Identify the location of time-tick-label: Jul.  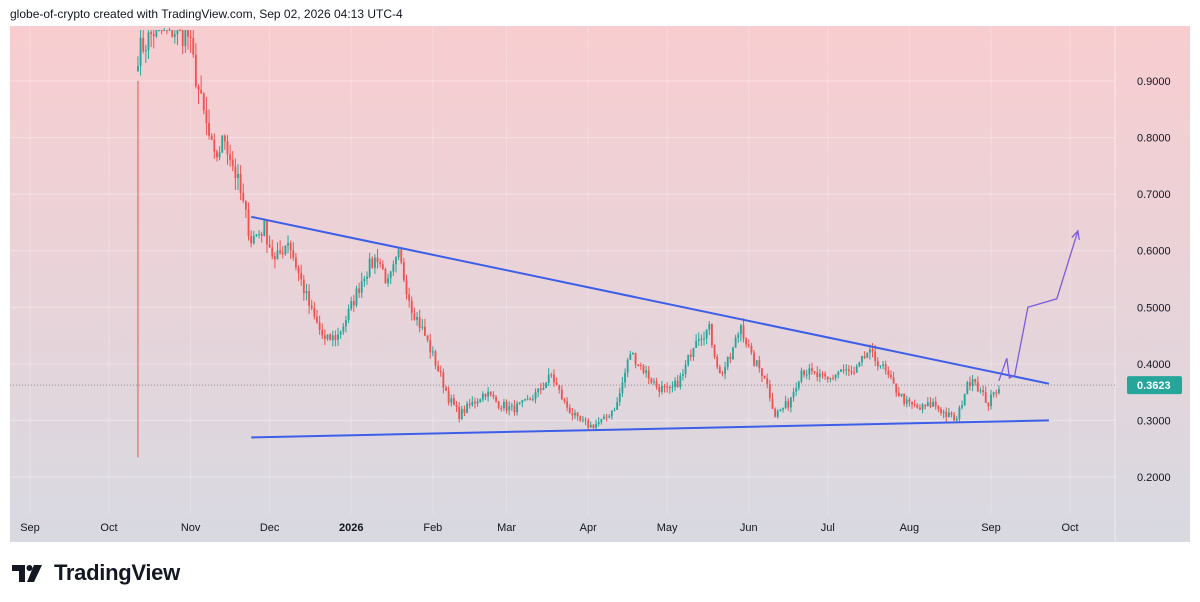
(828, 528).